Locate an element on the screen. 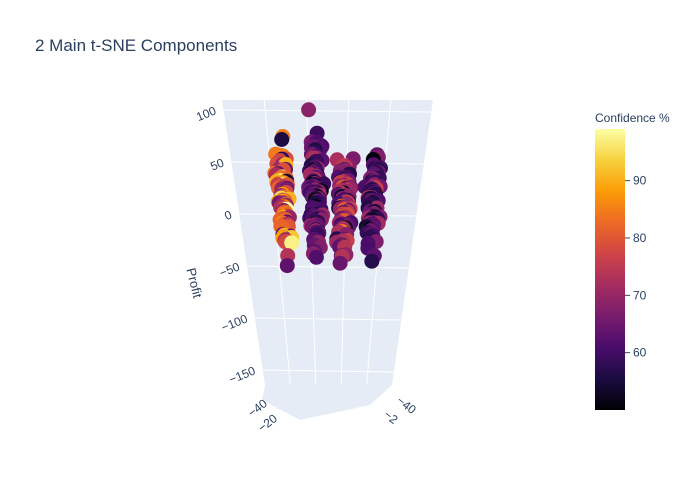 This screenshot has height=500, width=700. z-tick-label: −100 is located at coordinates (234, 322).